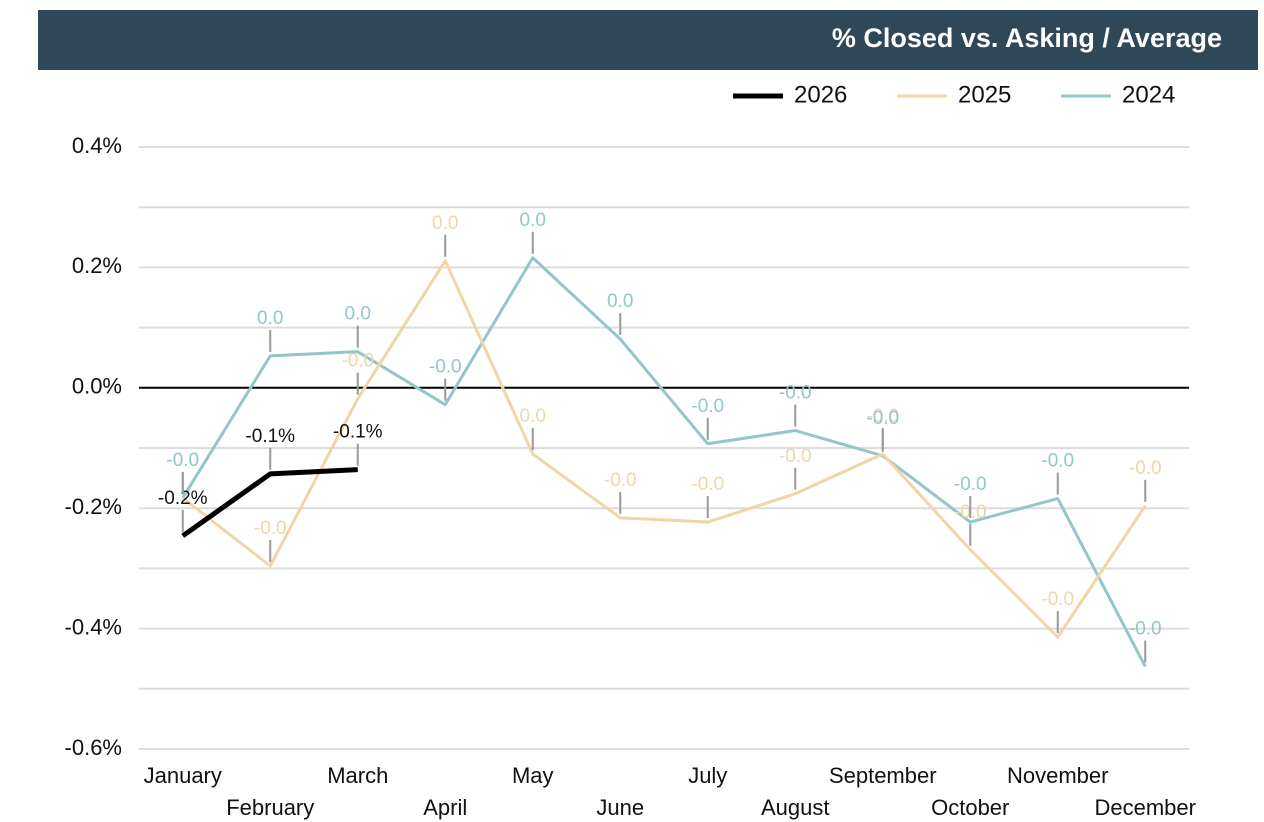 Image resolution: width=1264 pixels, height=822 pixels. Describe the element at coordinates (1148, 94) in the screenshot. I see `legend-label: 2024` at that location.